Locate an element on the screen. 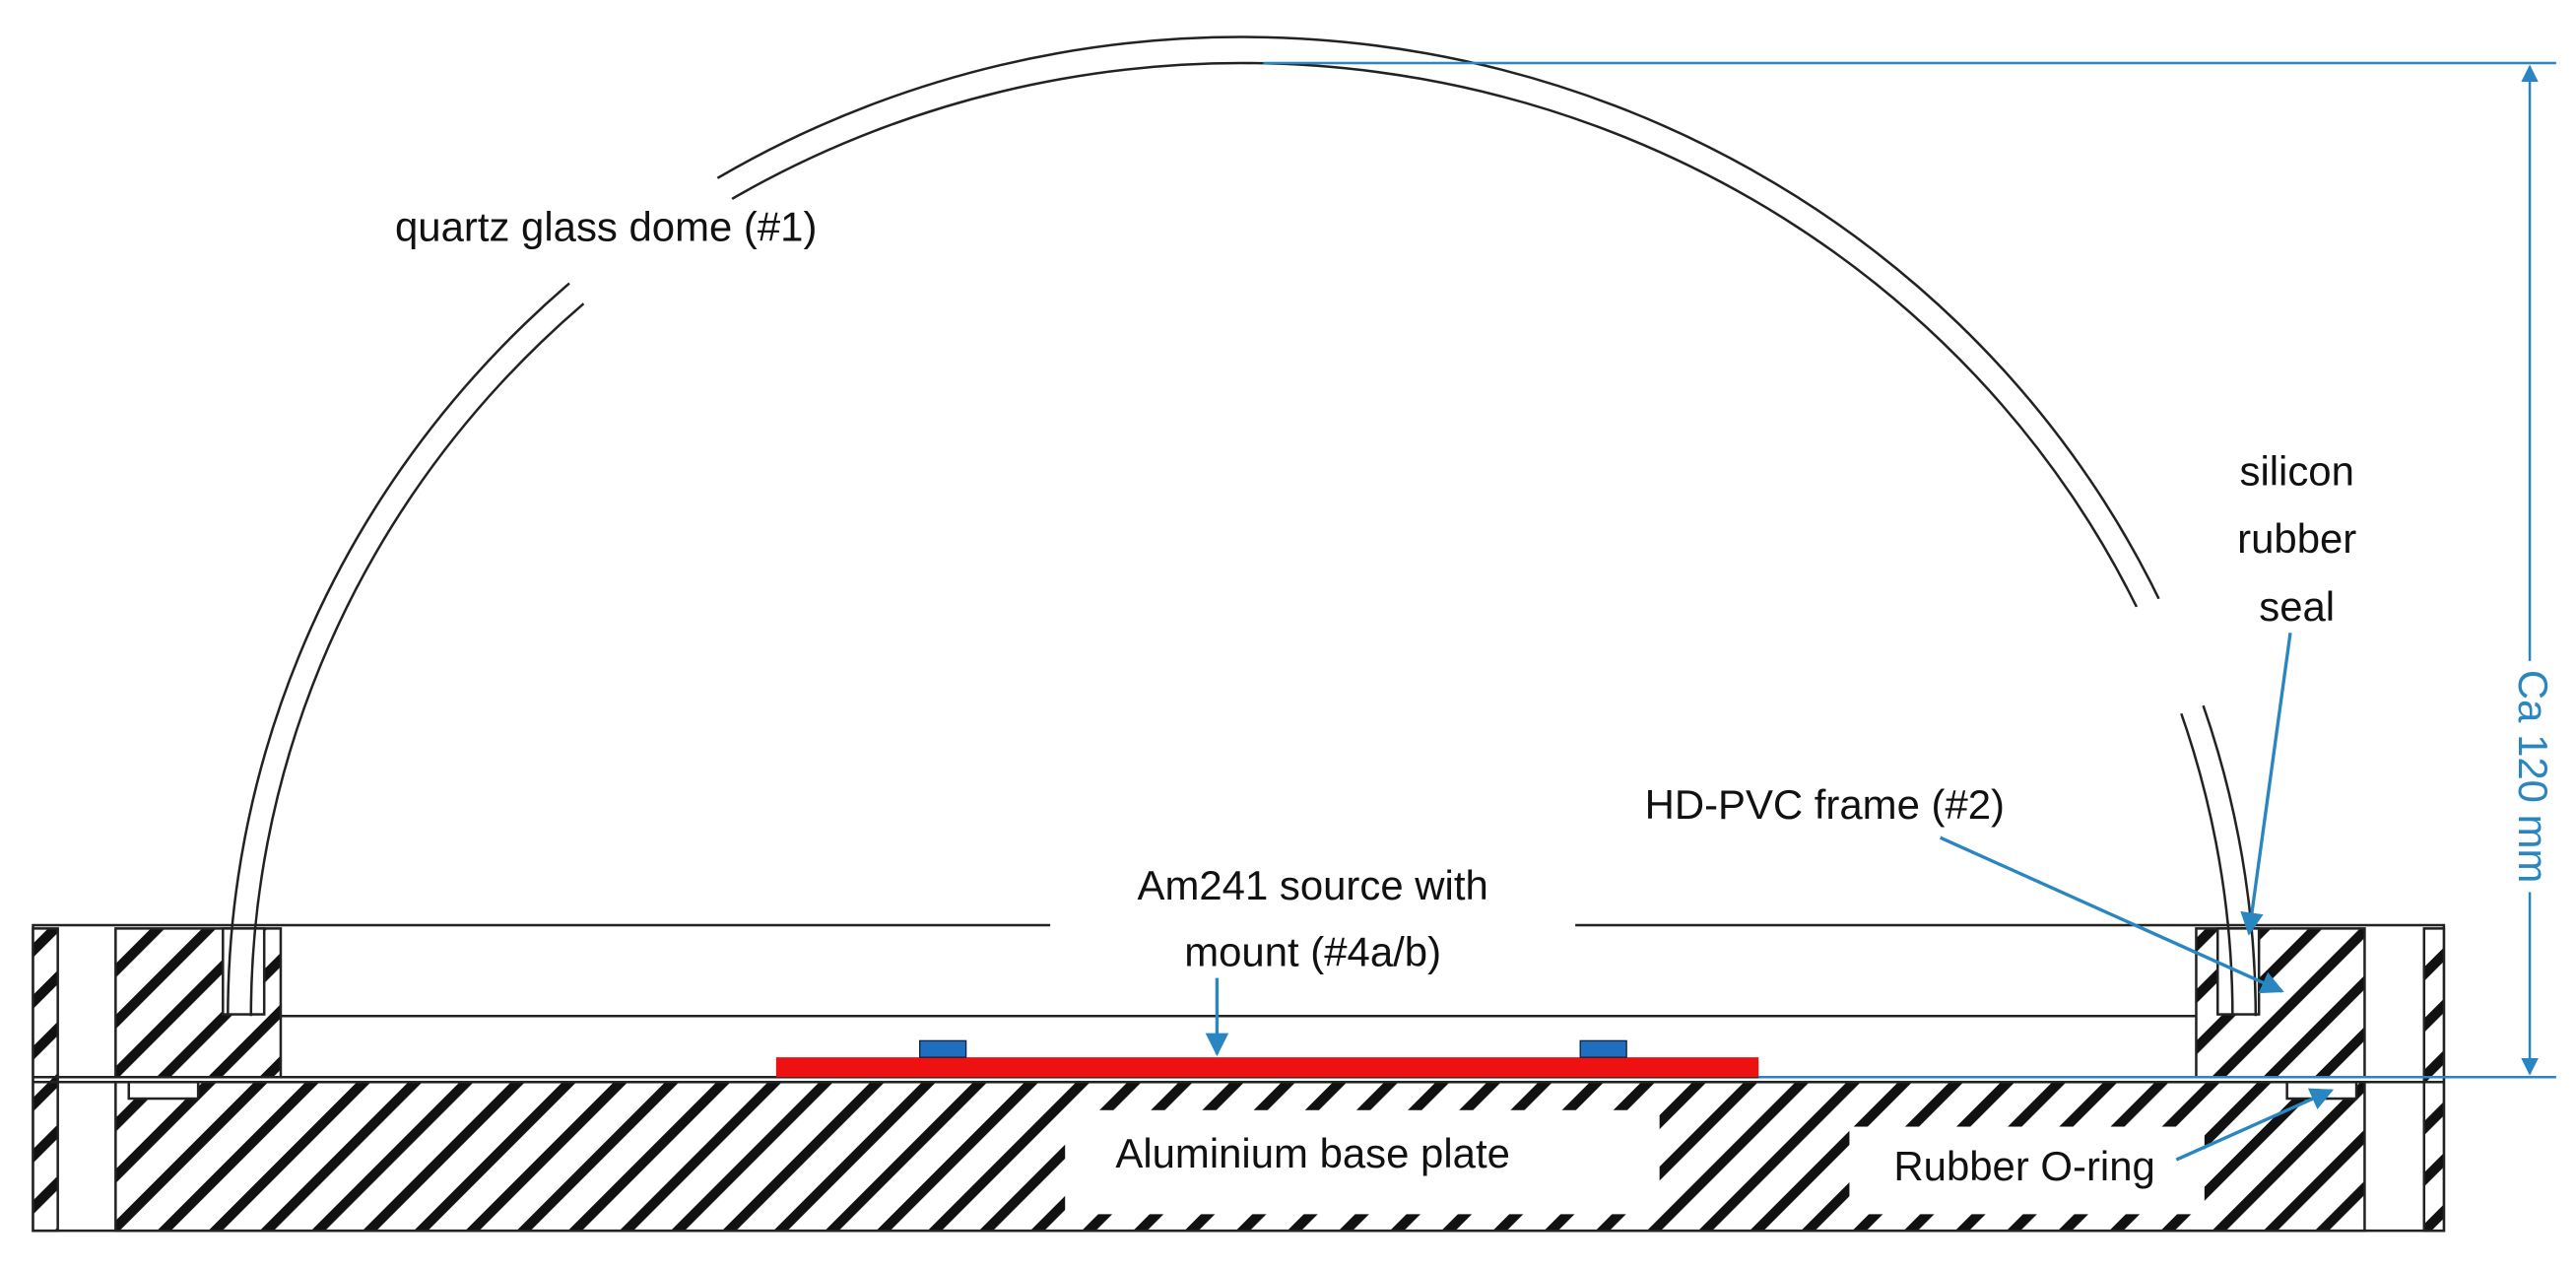 Image resolution: width=2576 pixels, height=1269 pixels. label: Am241 source with is located at coordinates (1313, 885).